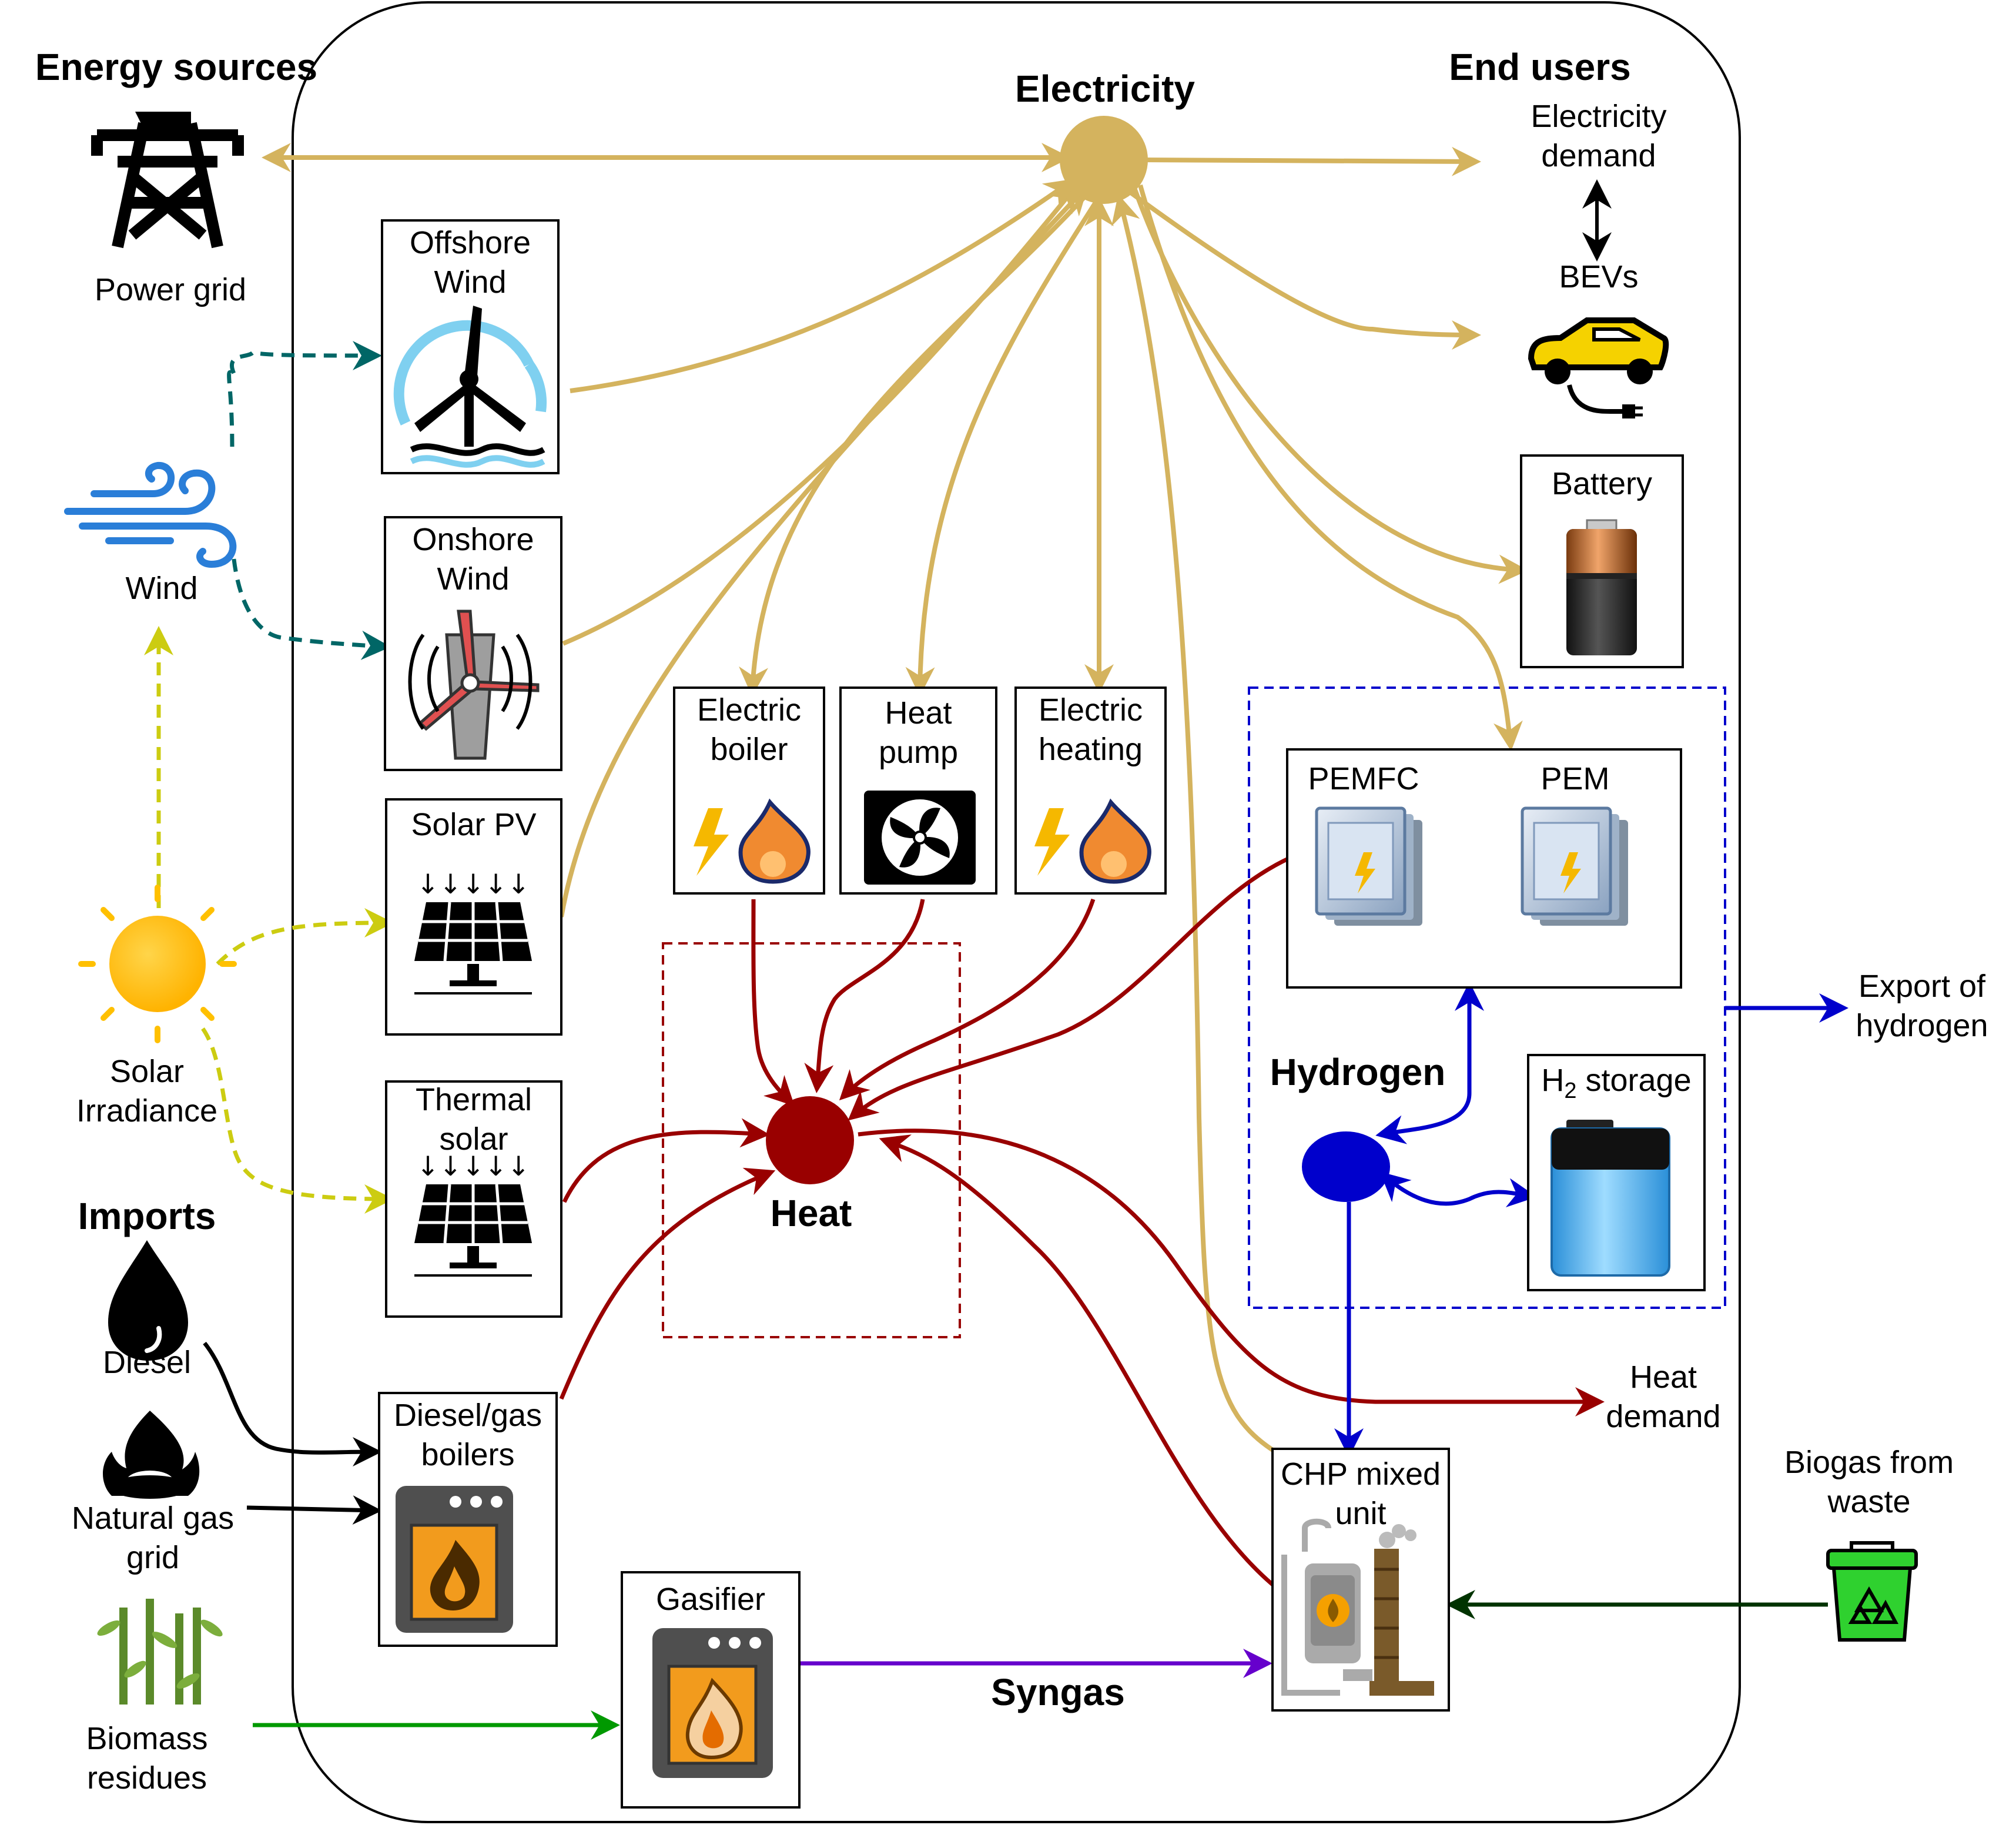  Describe the element at coordinates (920, 838) in the screenshot. I see `heat-pump-icon` at that location.